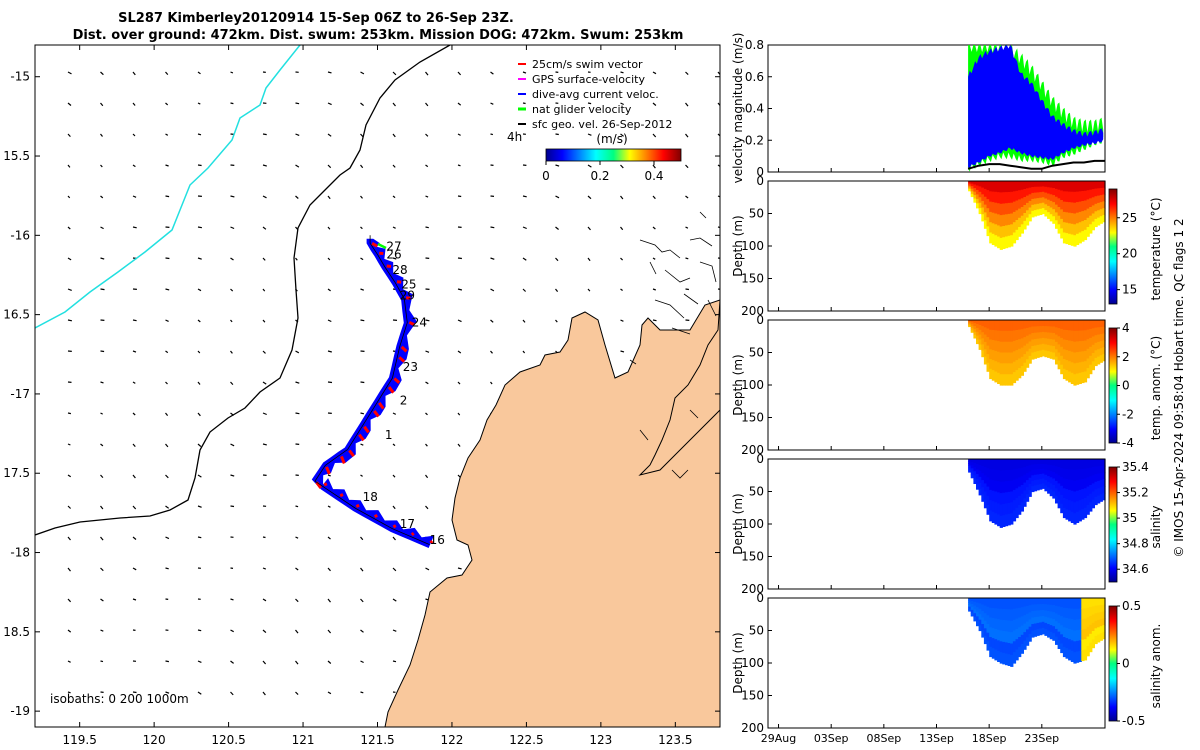 This screenshot has width=1200, height=750. I want to click on section-colorbar-tick-label: -4, so click(1128, 443).